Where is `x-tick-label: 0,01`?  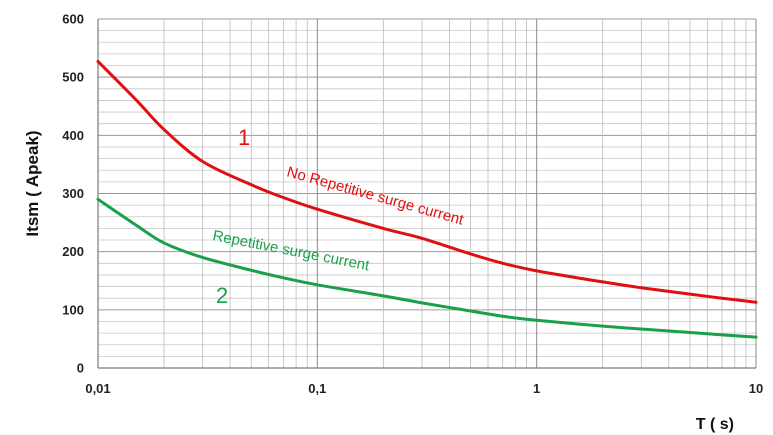
x-tick-label: 0,01 is located at coordinates (97, 388).